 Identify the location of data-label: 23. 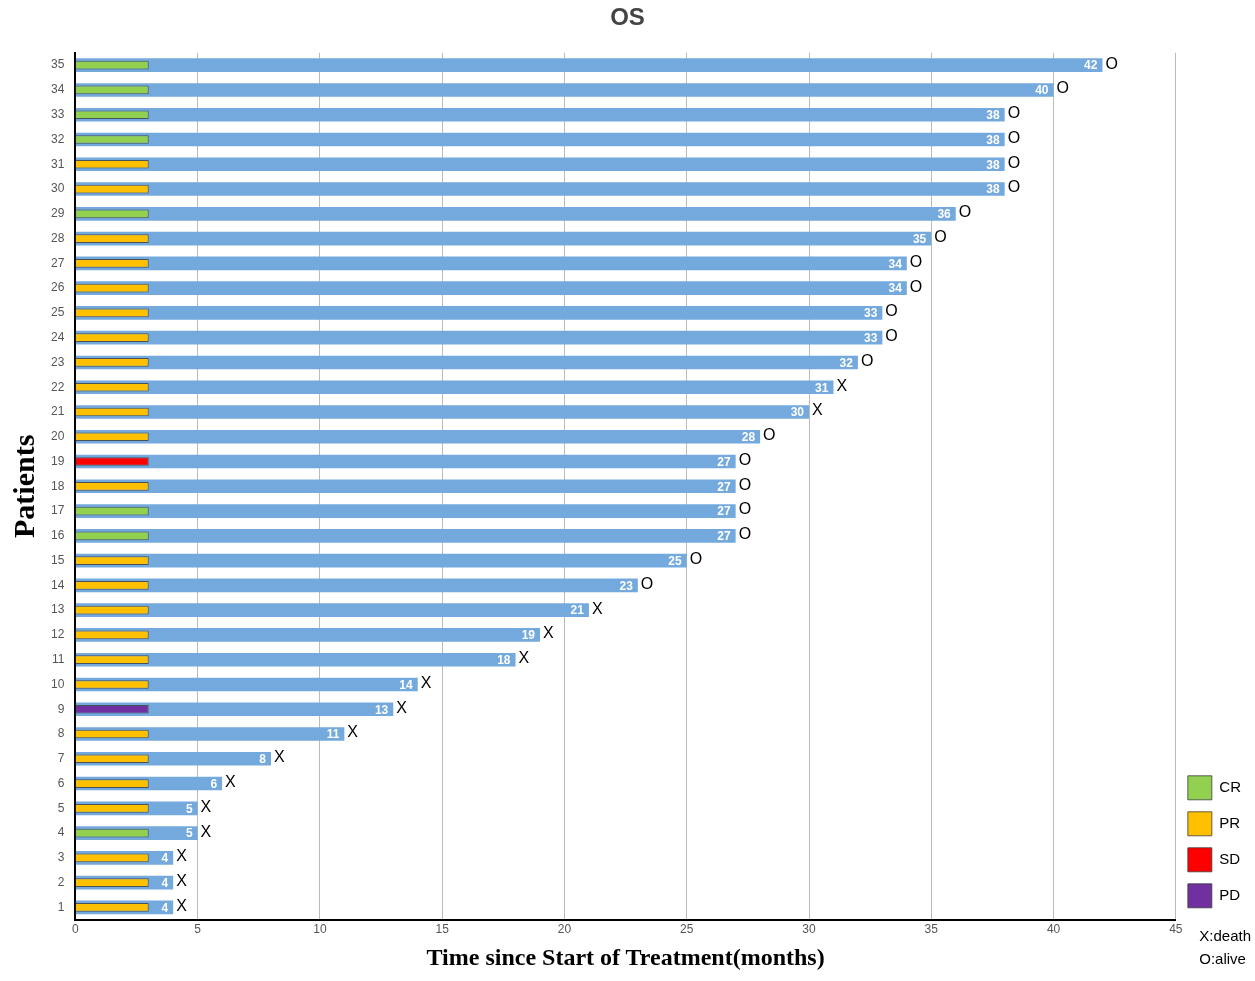
(626, 585).